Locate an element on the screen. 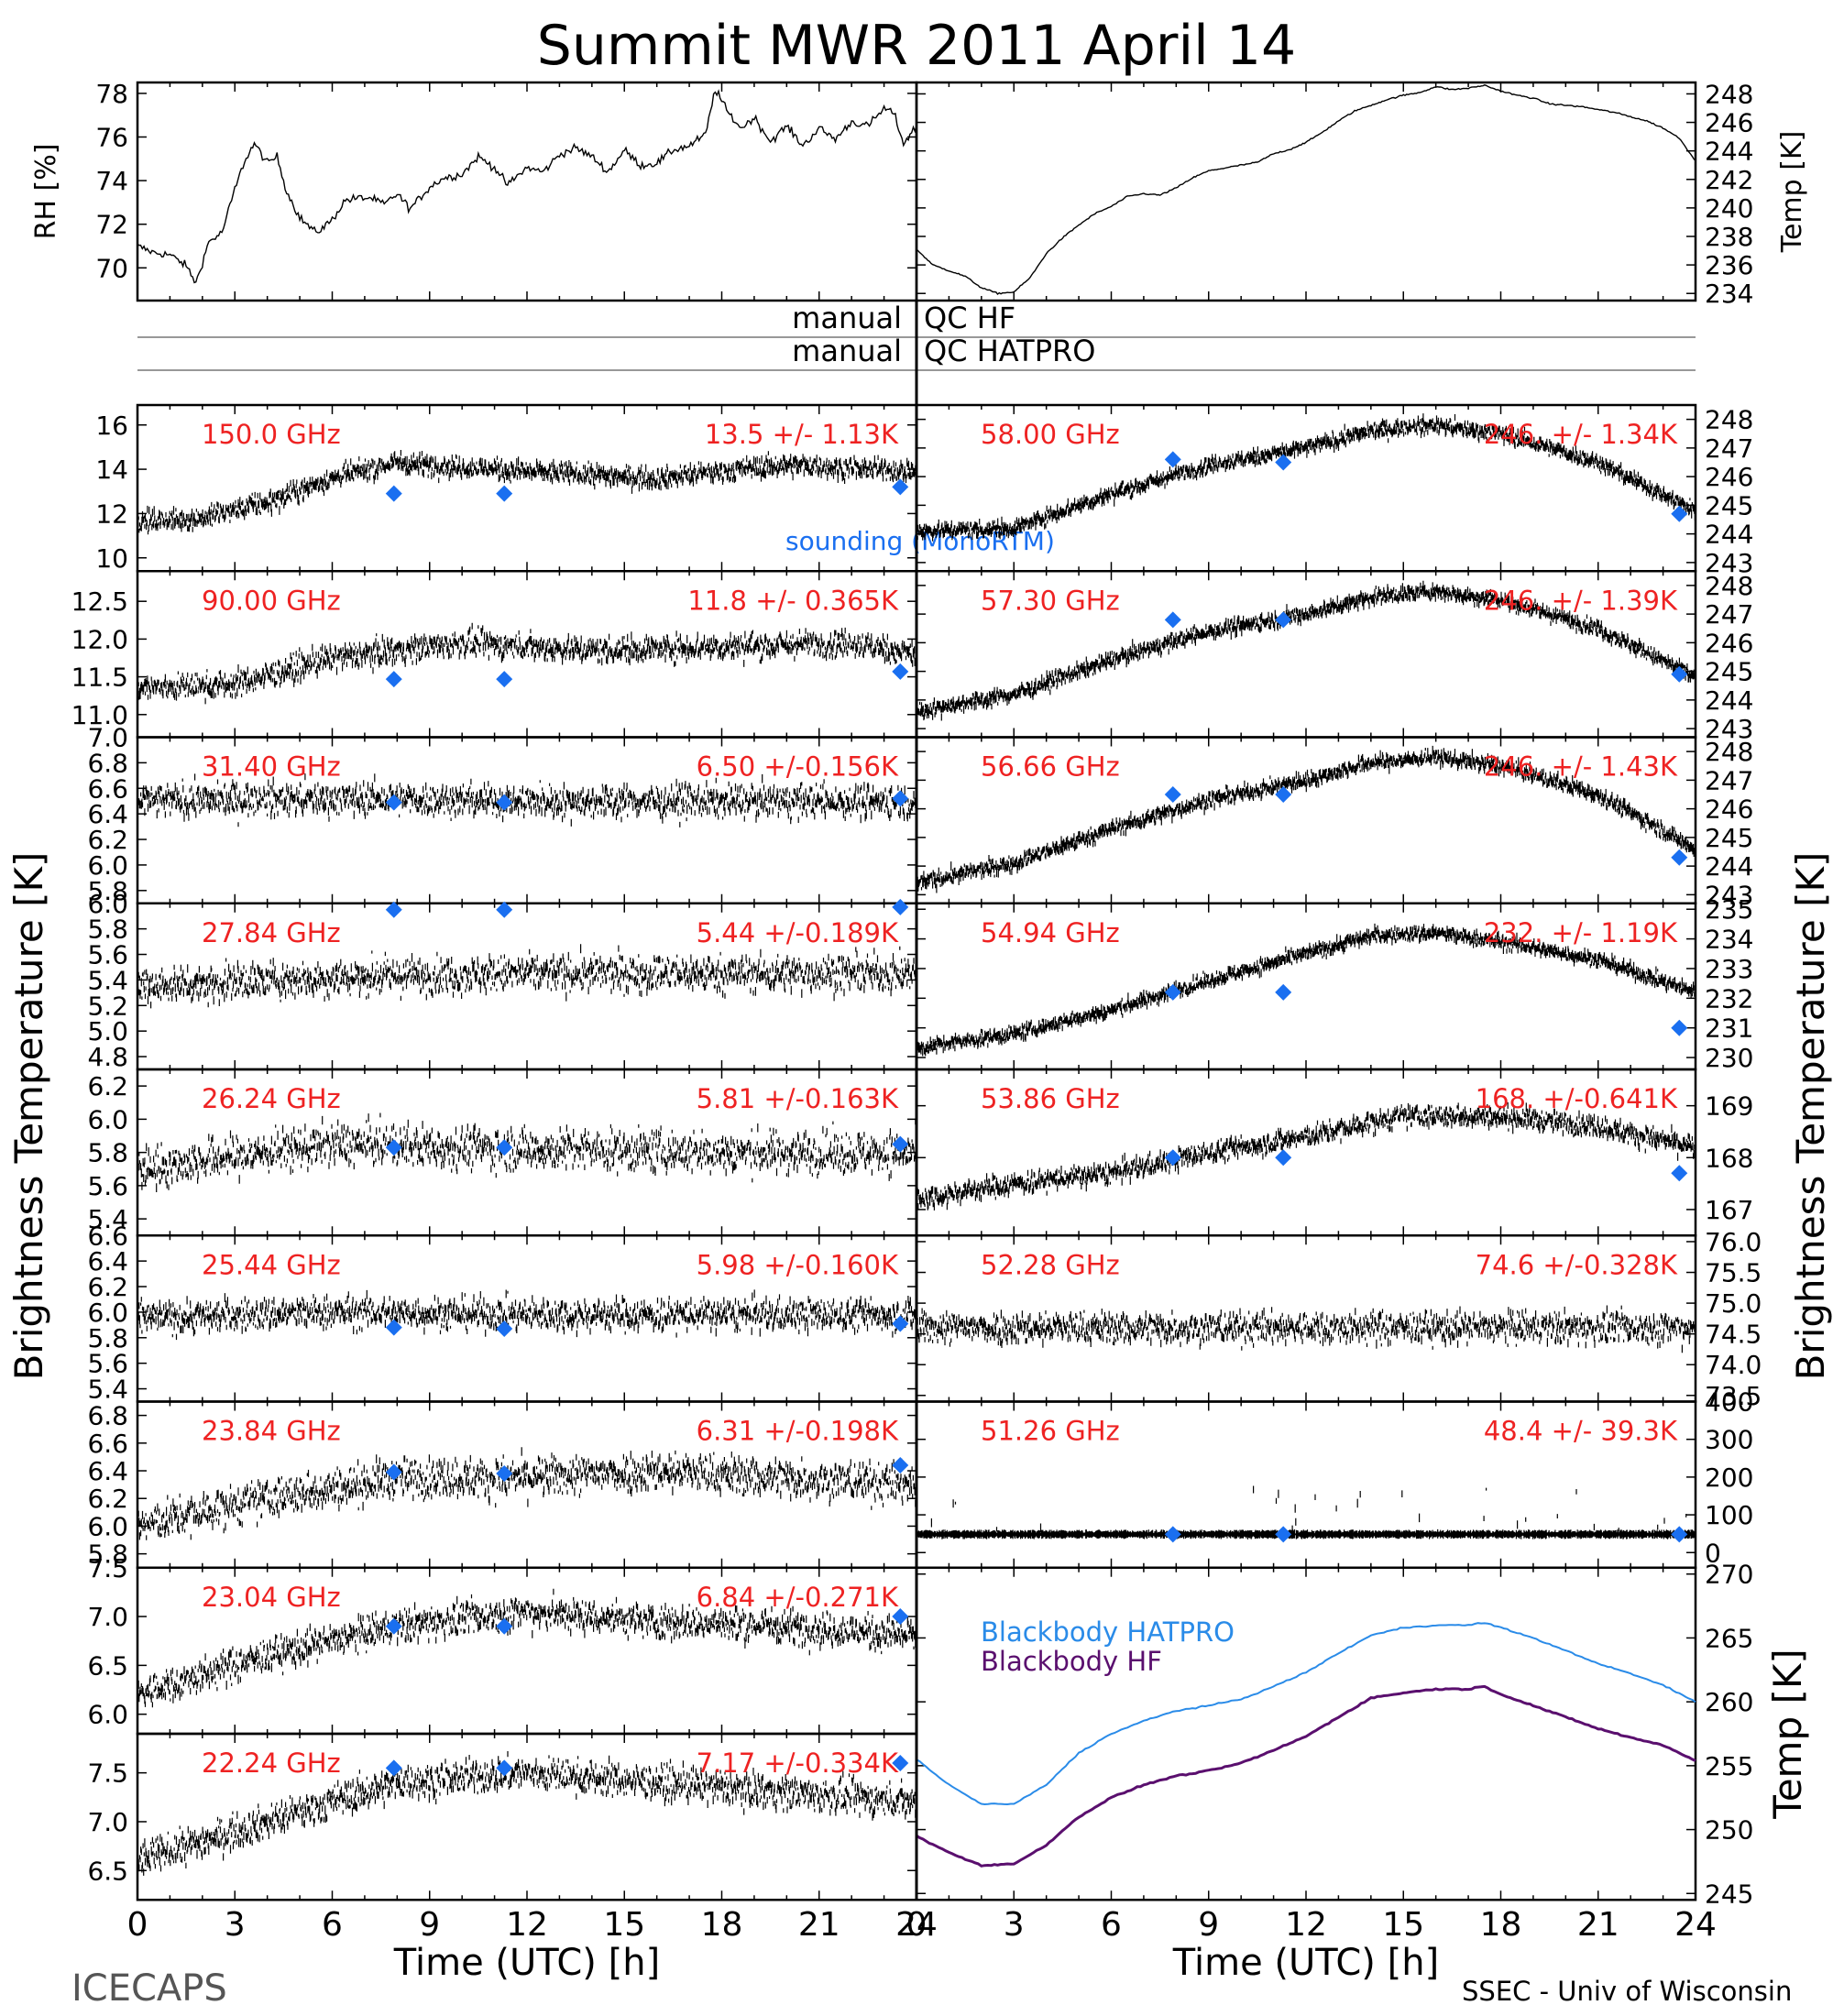 This screenshot has height=2016, width=1833. c2624-data-points is located at coordinates (527, 1152).